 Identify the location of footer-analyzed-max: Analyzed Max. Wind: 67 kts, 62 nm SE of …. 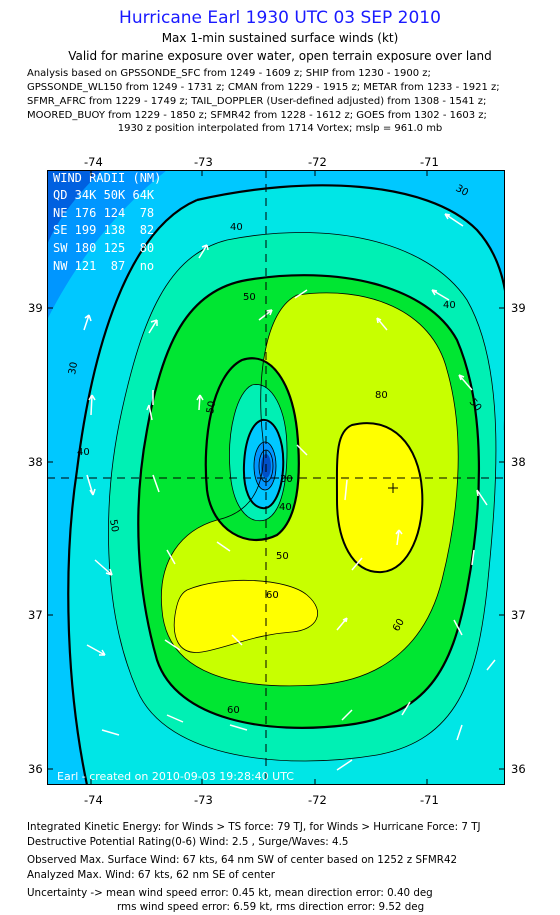
(151, 875).